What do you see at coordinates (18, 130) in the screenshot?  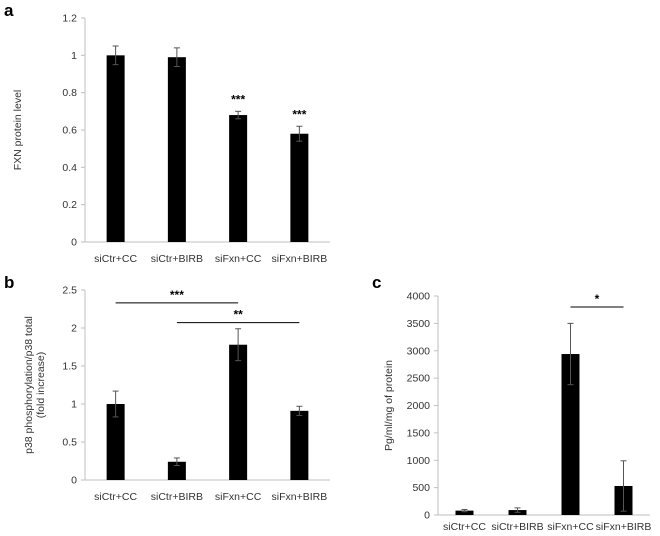 I see `y-axis-label: FXN protein level` at bounding box center [18, 130].